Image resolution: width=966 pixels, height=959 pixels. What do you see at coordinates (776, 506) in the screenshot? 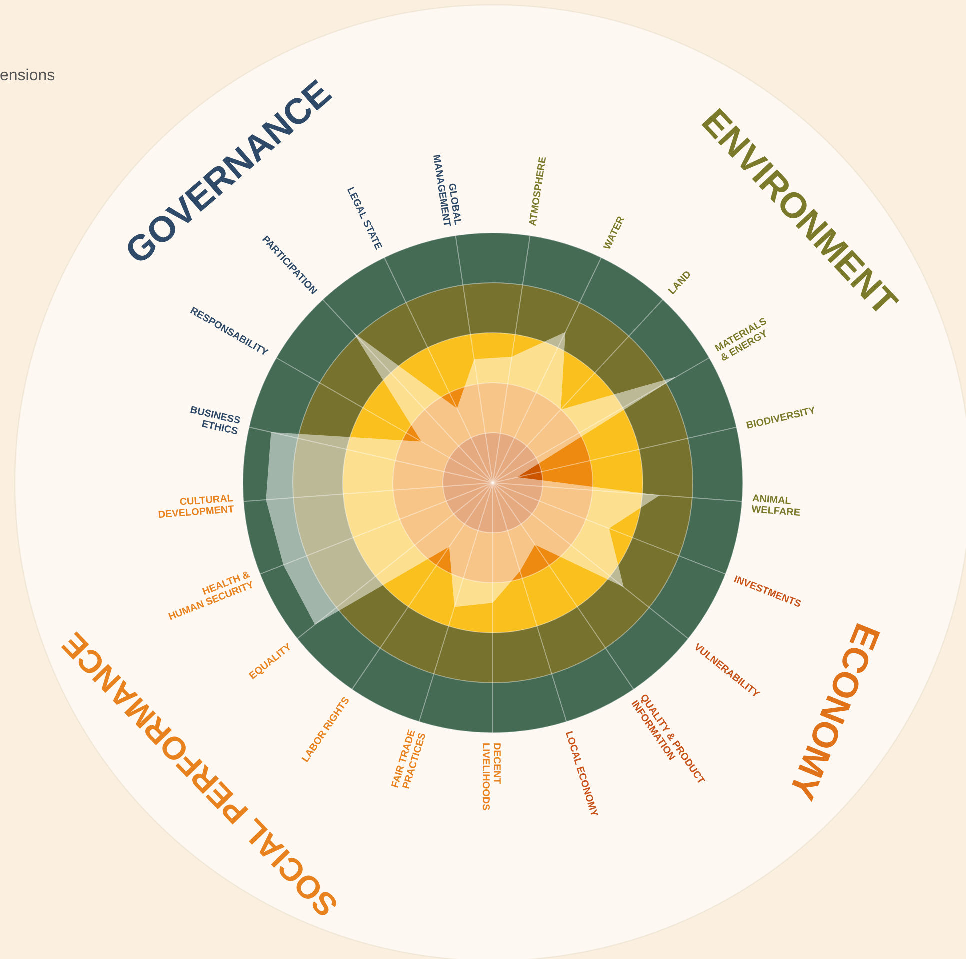
I see `spoke-label: ANIMAL WELFARE` at bounding box center [776, 506].